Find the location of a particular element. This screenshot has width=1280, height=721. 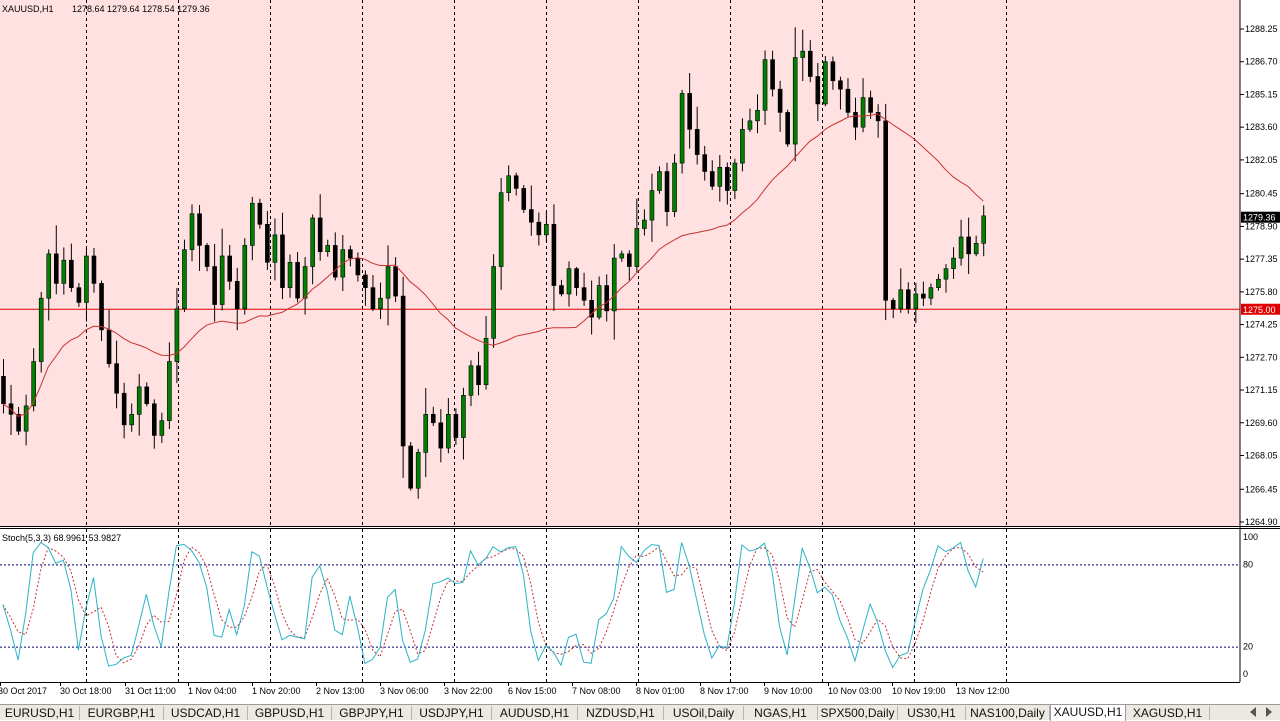

symbol-tab: GBPUSD,H1 is located at coordinates (290, 713).